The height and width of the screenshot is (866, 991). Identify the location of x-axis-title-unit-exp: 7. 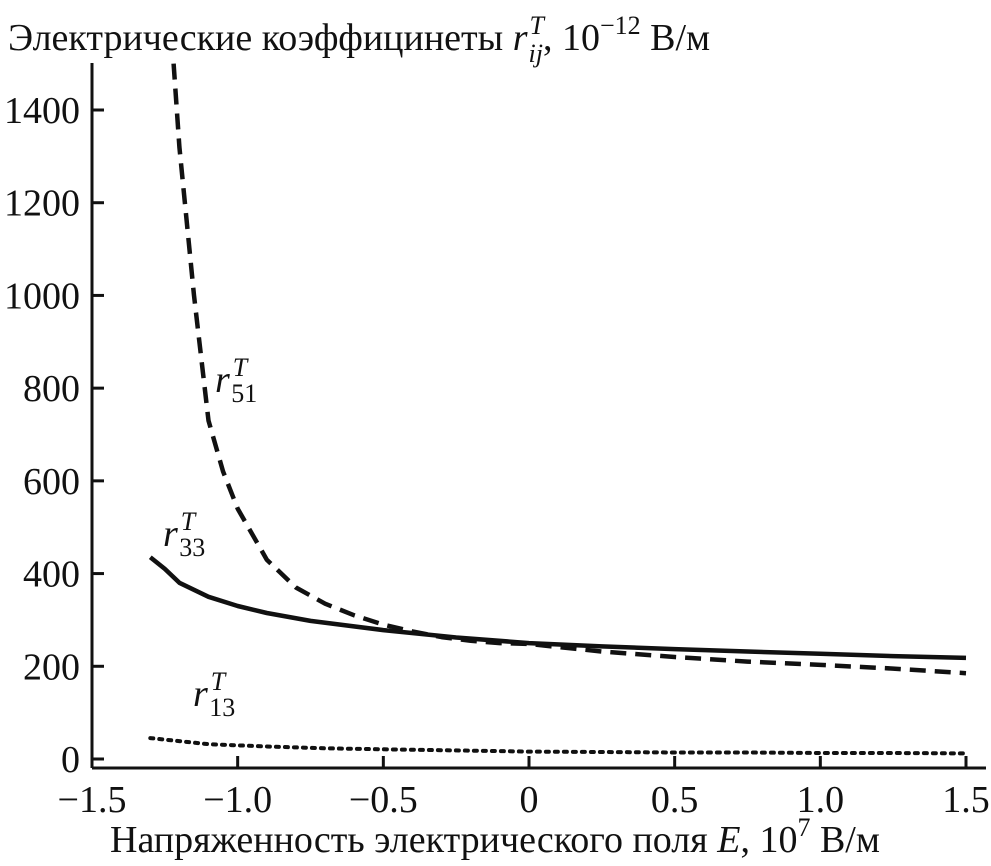
(803, 827).